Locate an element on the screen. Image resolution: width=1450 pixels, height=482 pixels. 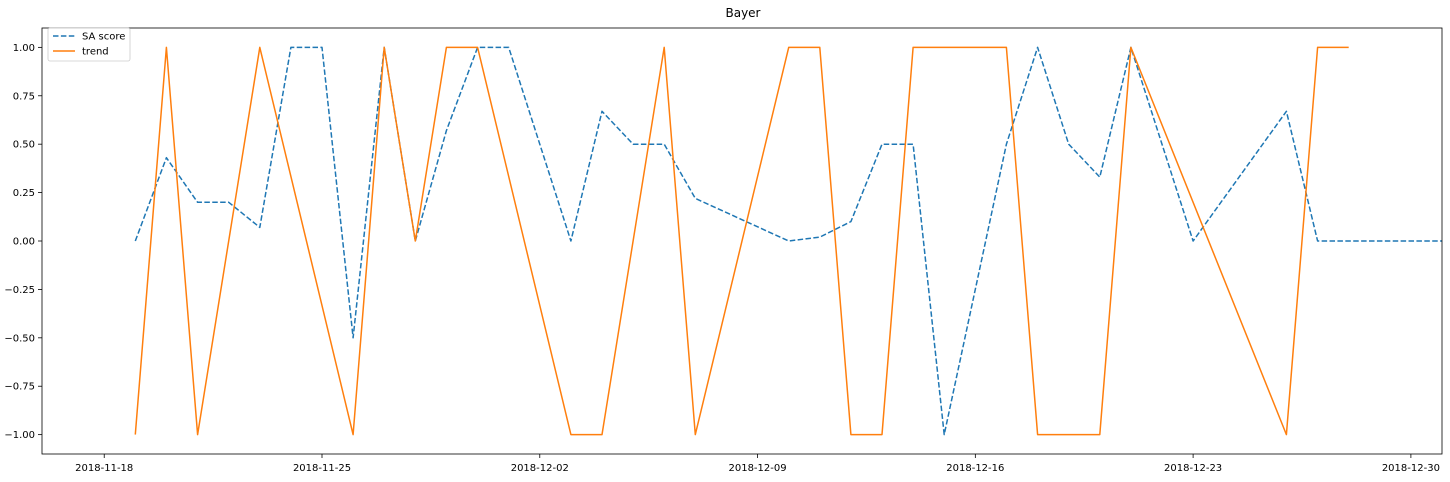
x-tick-label: 2018-12-30 is located at coordinates (1411, 468).